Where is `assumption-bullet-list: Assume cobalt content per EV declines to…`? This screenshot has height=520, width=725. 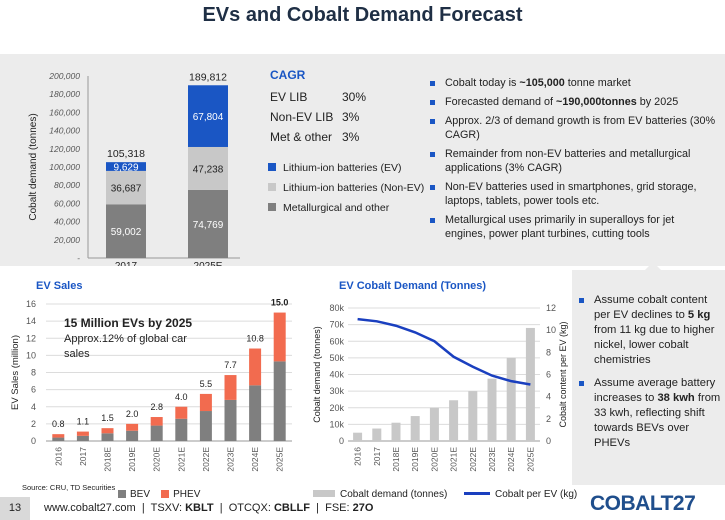 assumption-bullet-list: Assume cobalt content per EV declines to… is located at coordinates (649, 376).